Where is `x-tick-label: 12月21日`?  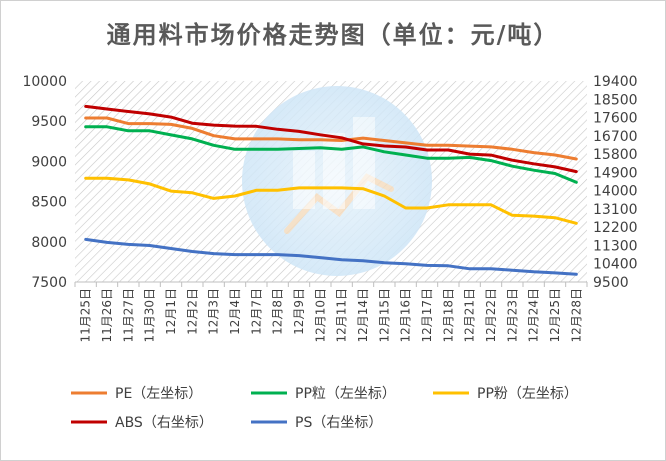 x-tick-label: 12月21日 is located at coordinates (470, 315).